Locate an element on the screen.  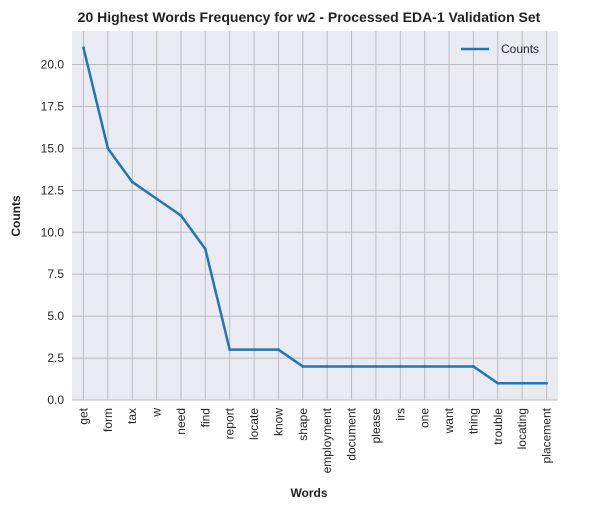
y-tick-label: 5.0 is located at coordinates (55, 316).